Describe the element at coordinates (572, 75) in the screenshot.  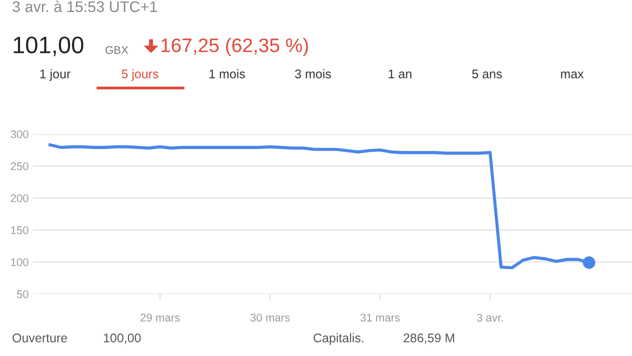
I see `text: max` at that location.